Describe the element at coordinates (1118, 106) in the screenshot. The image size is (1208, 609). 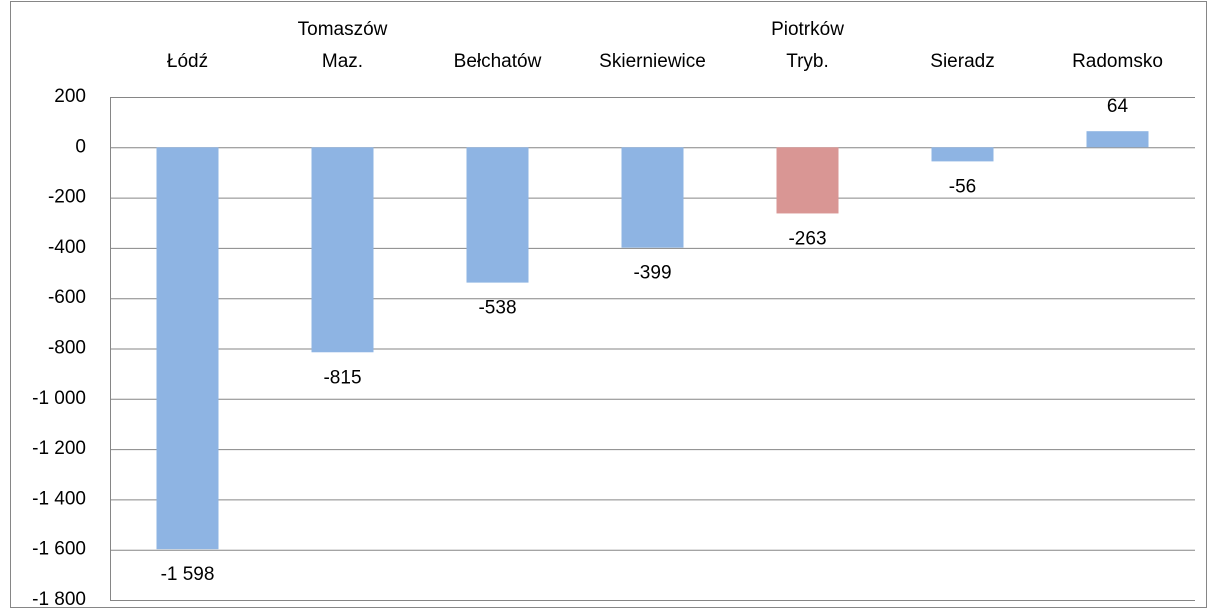
I see `value-label: 64` at that location.